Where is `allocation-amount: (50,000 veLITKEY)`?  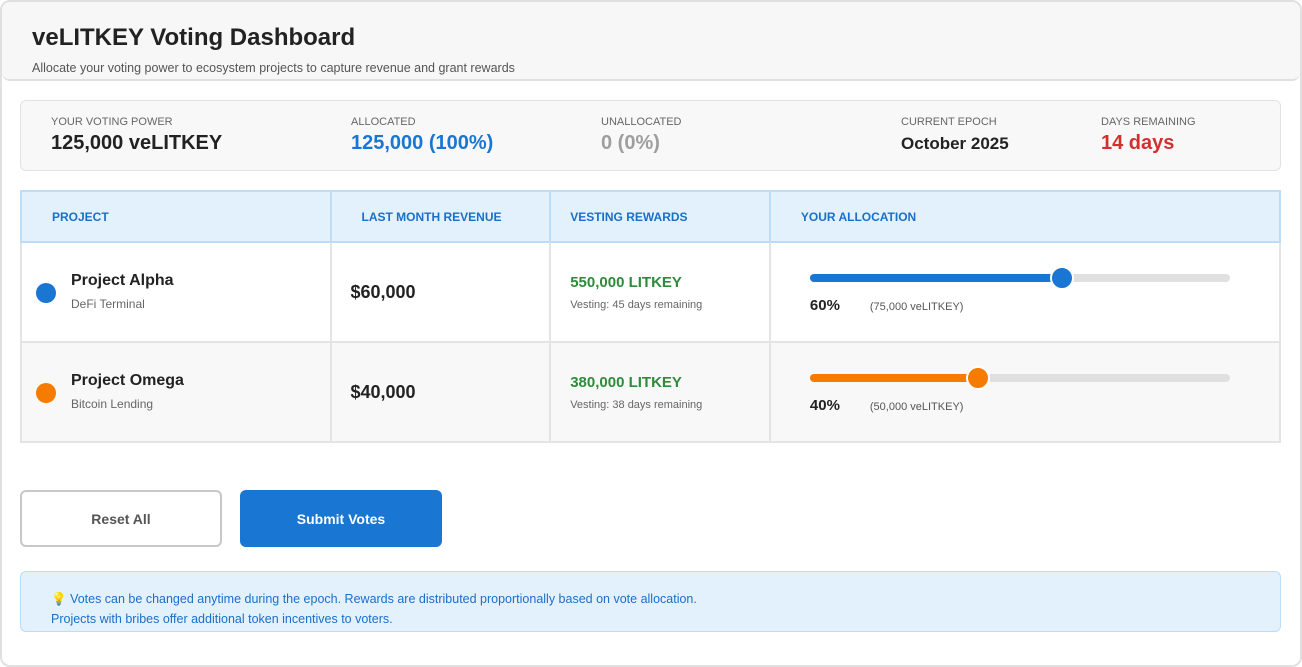
allocation-amount: (50,000 veLITKEY) is located at coordinates (916, 407).